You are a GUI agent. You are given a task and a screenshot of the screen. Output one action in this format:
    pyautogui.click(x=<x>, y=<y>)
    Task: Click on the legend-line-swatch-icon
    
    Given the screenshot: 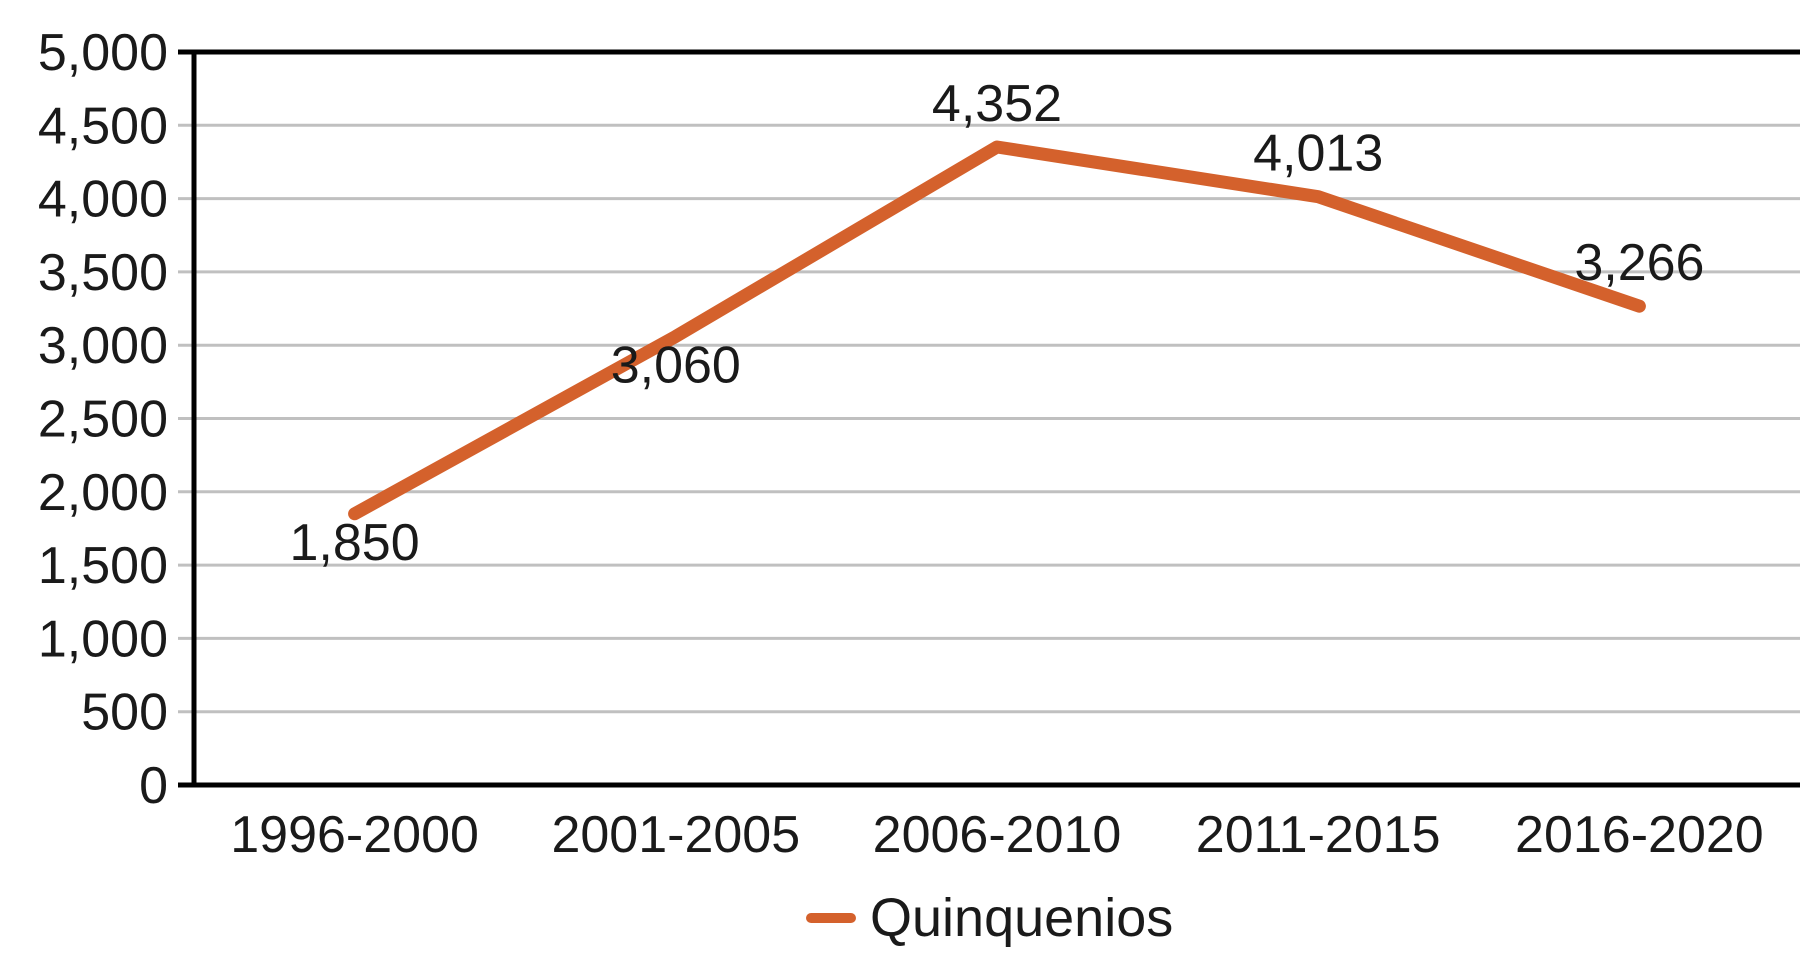 What is the action you would take?
    pyautogui.click(x=831, y=918)
    